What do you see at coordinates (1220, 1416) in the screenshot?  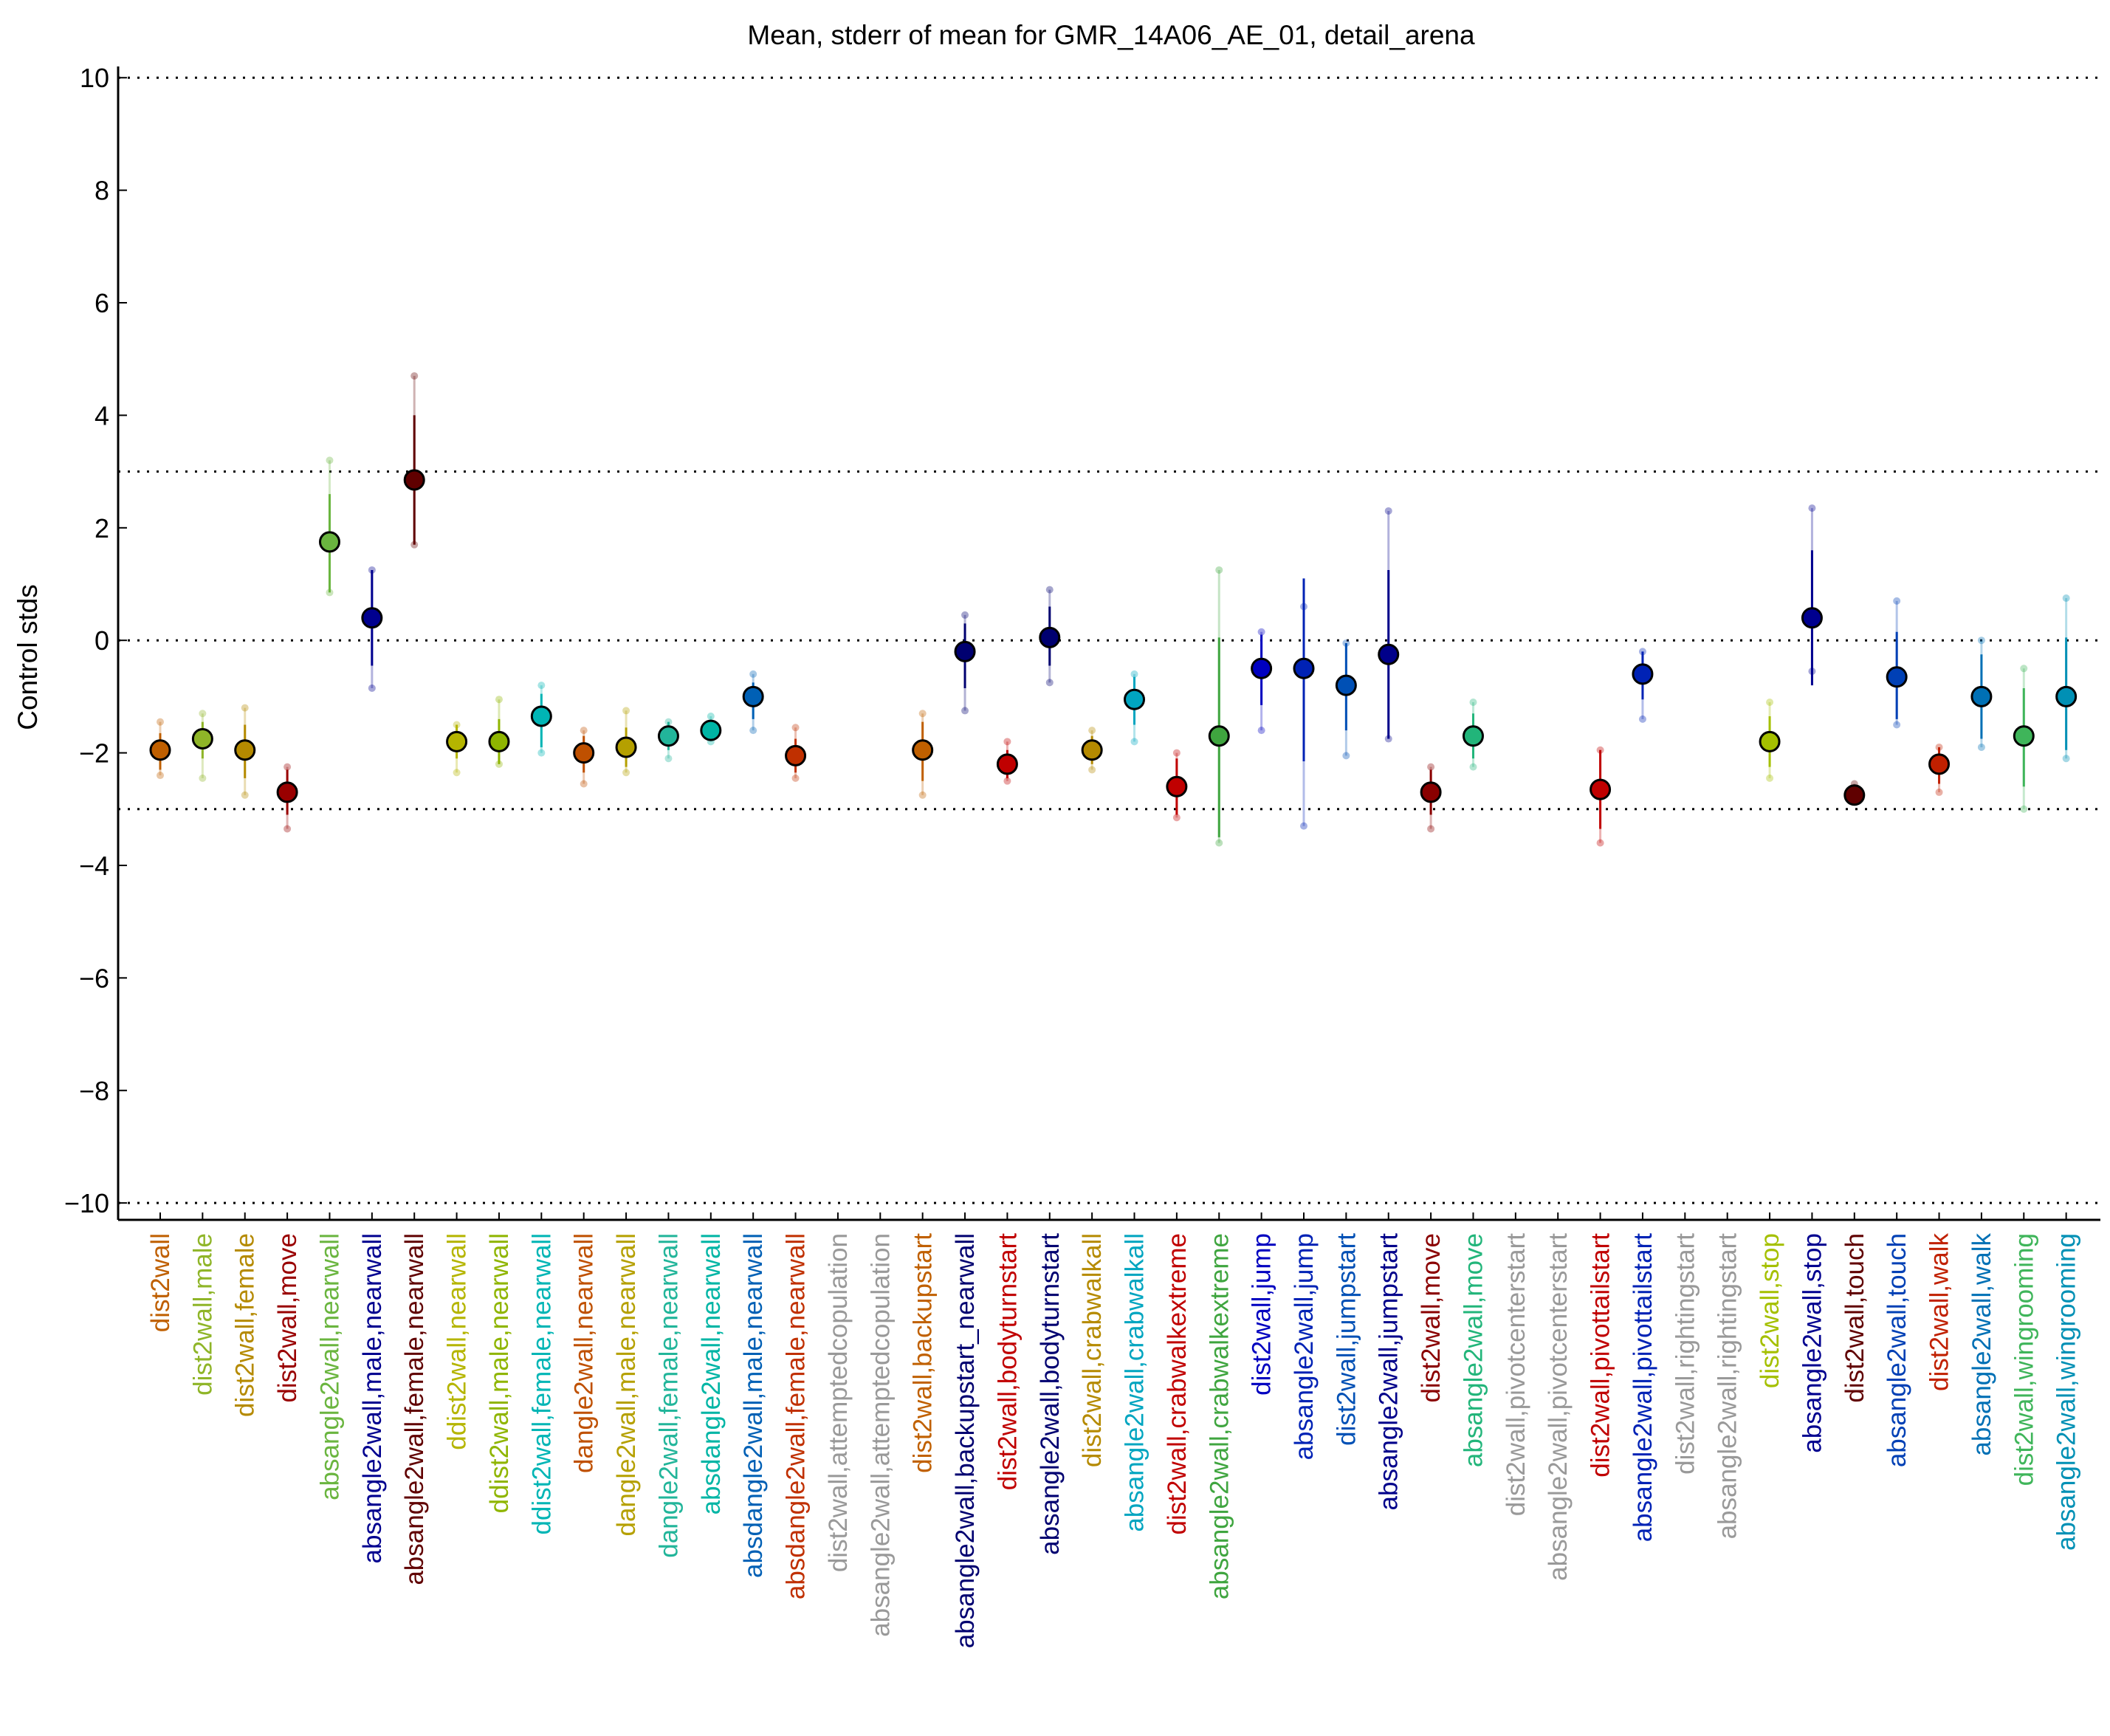 I see `x-tick-label: absangle2wall,crabwalkextreme` at bounding box center [1220, 1416].